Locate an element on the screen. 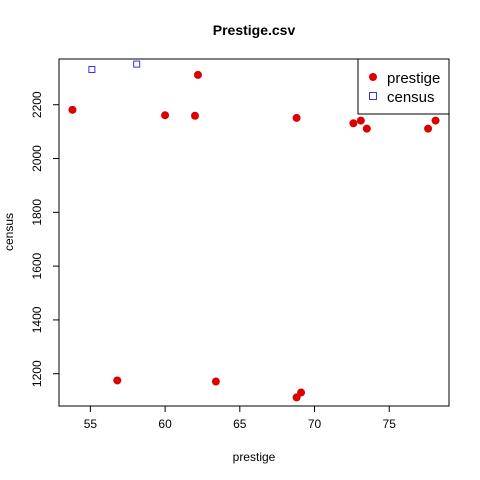 This screenshot has width=480, height=480. legend-label-prestige: prestige is located at coordinates (413, 78).